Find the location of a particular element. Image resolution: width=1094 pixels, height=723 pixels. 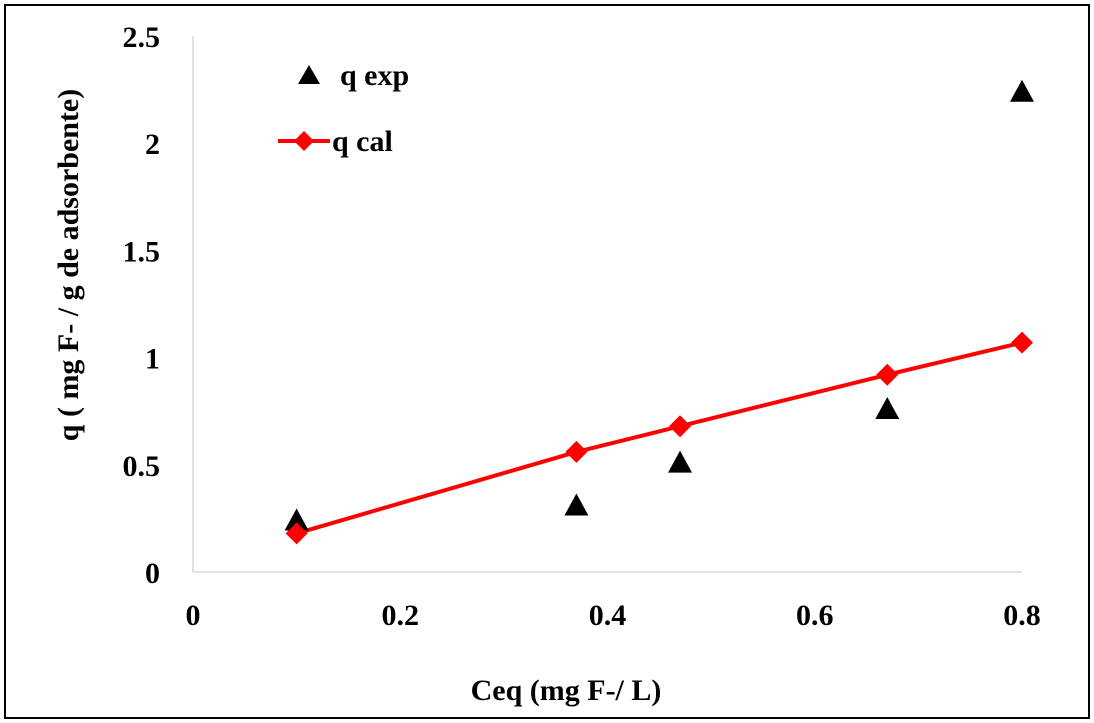

x-tick-label: 0.4 is located at coordinates (608, 615).